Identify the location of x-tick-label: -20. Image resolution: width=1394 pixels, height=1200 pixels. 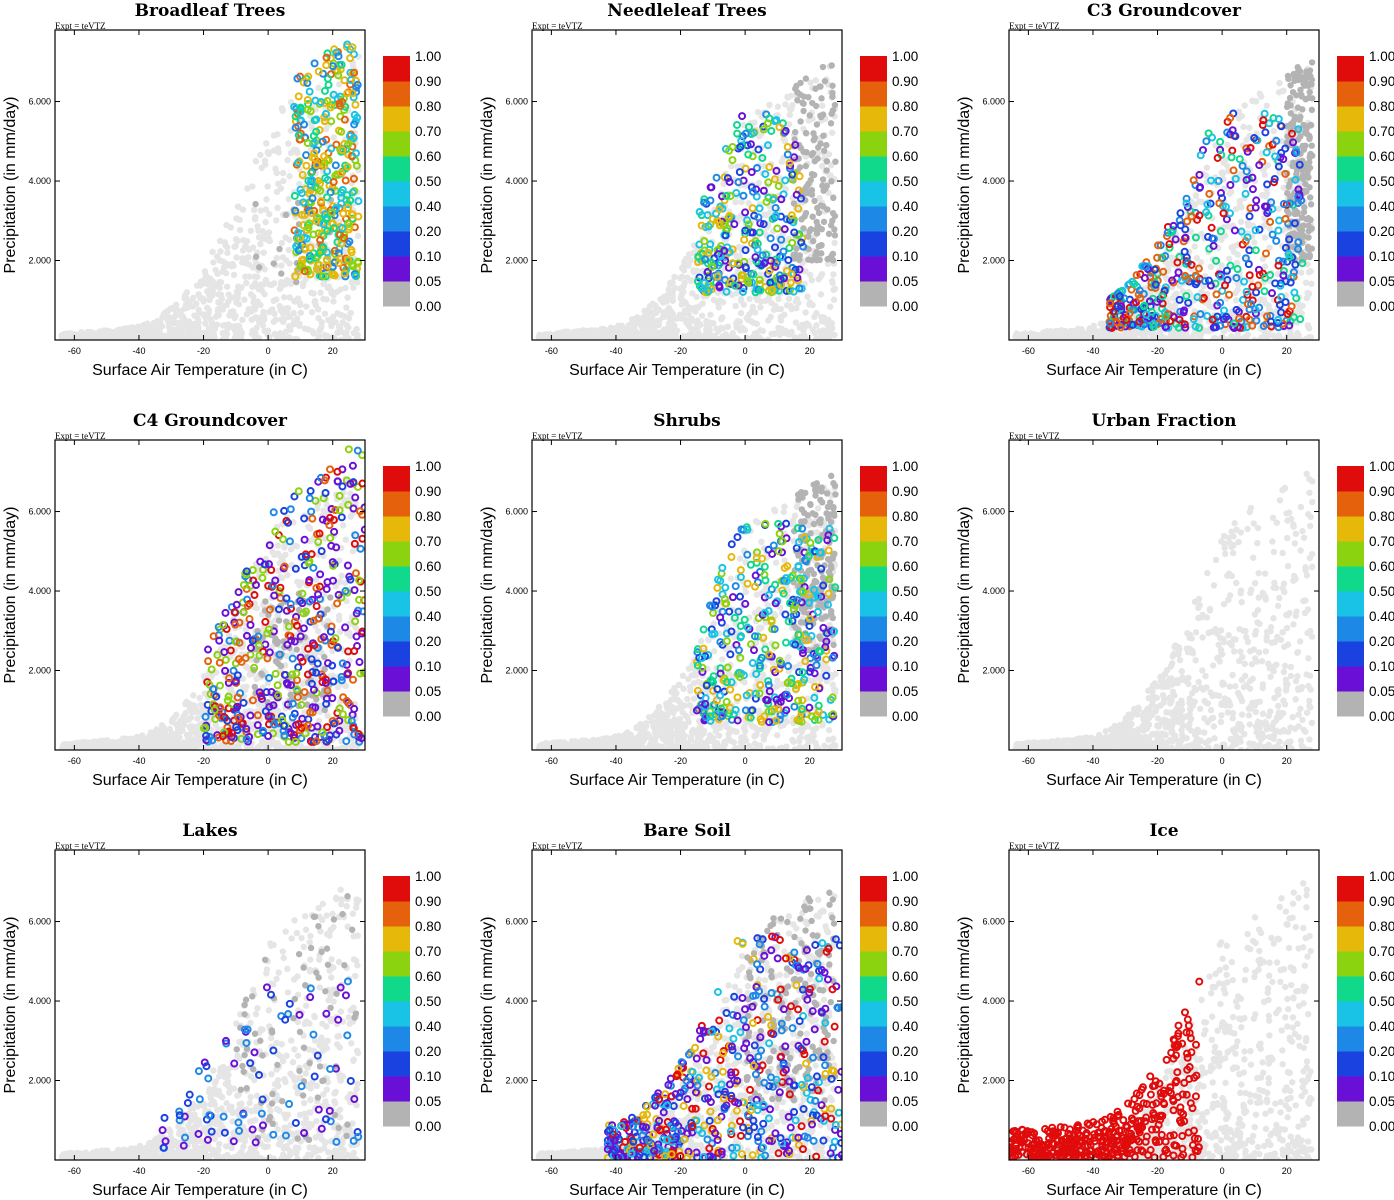
(680, 351).